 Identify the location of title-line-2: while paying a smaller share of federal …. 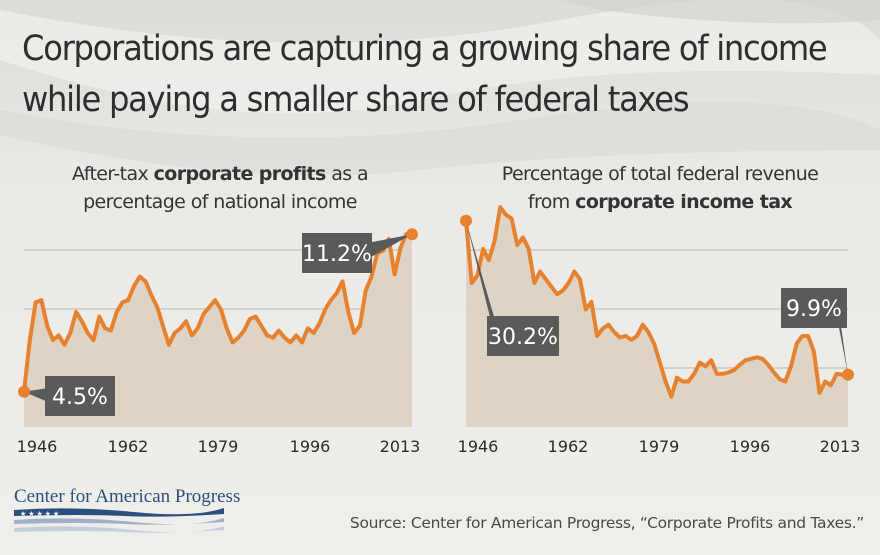
(356, 100).